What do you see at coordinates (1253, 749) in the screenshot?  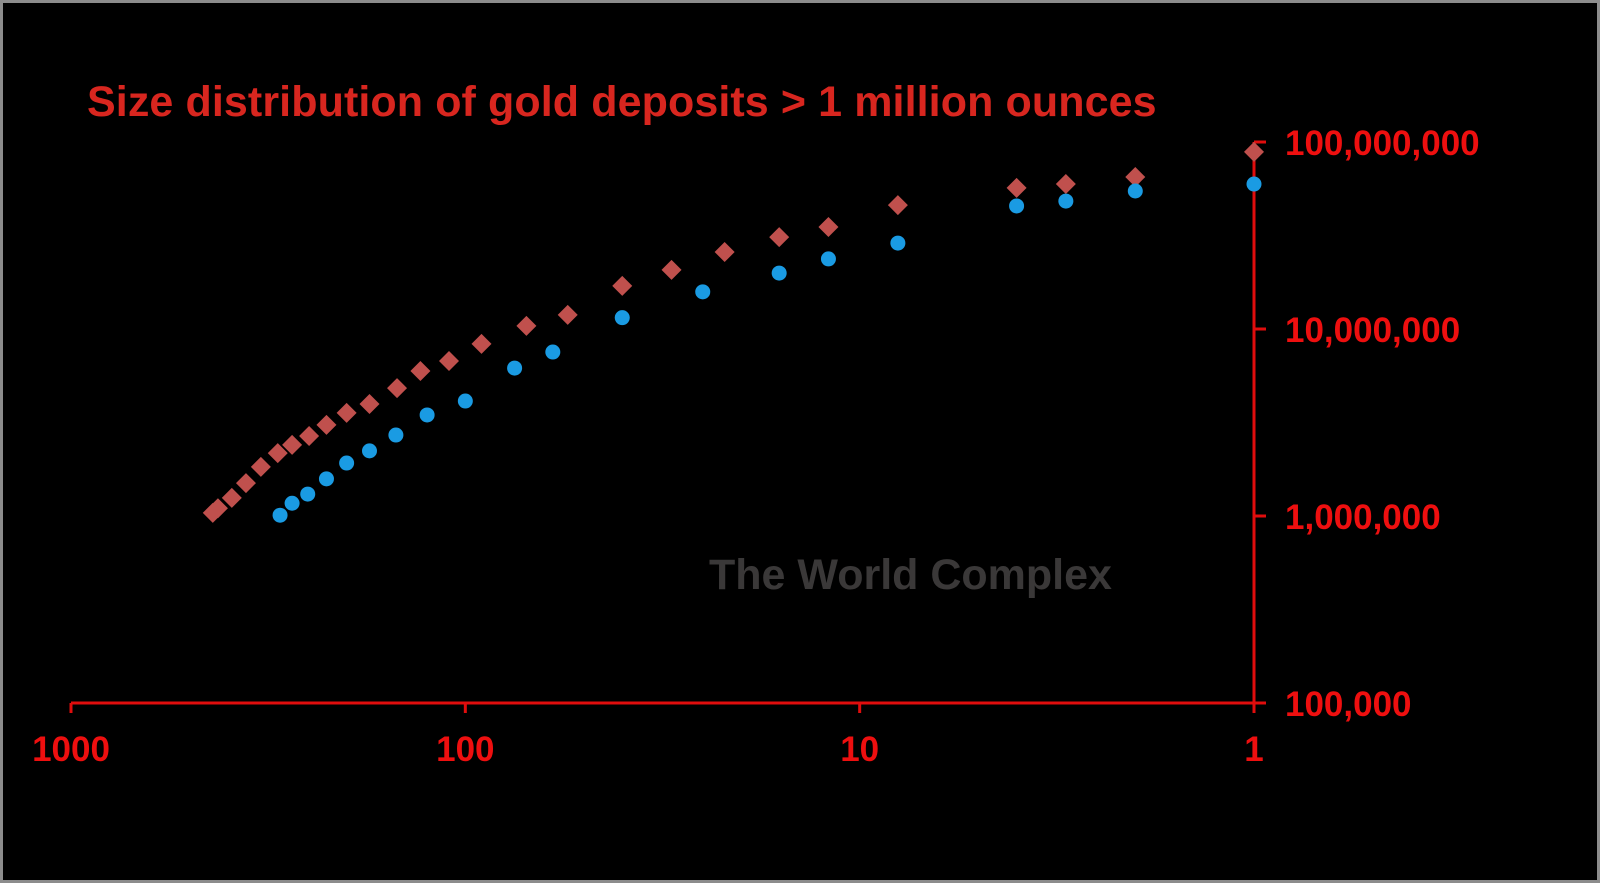 I see `x-tick-label: 1` at bounding box center [1253, 749].